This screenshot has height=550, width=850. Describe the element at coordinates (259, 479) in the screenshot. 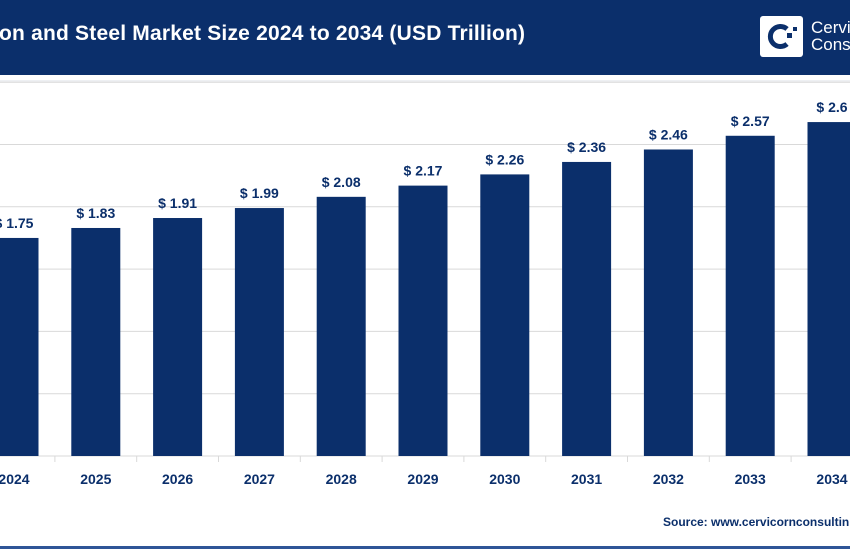

I see `x-tick-label-2027: 2027` at that location.